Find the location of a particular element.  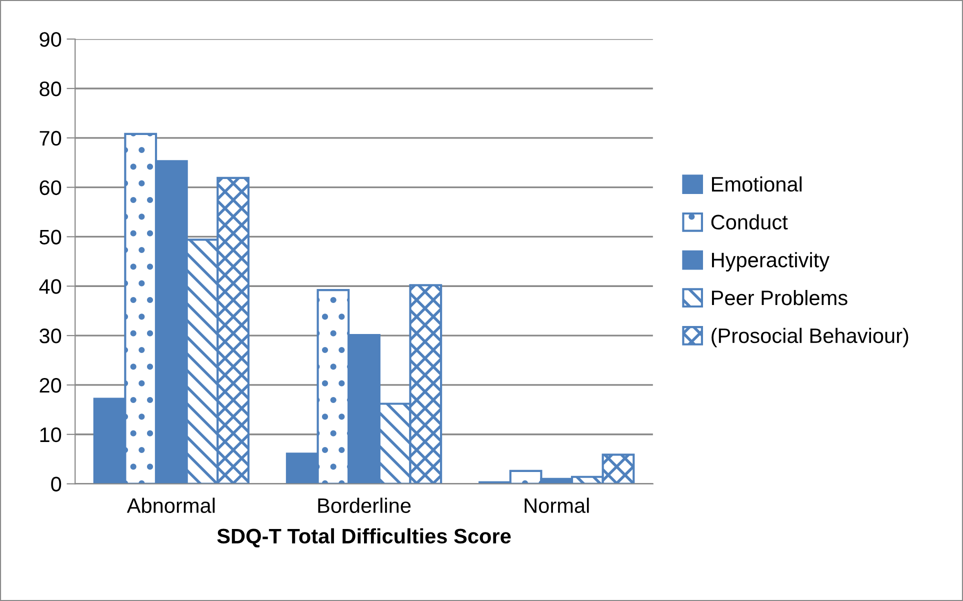

x-tick-label: Normal is located at coordinates (556, 505).